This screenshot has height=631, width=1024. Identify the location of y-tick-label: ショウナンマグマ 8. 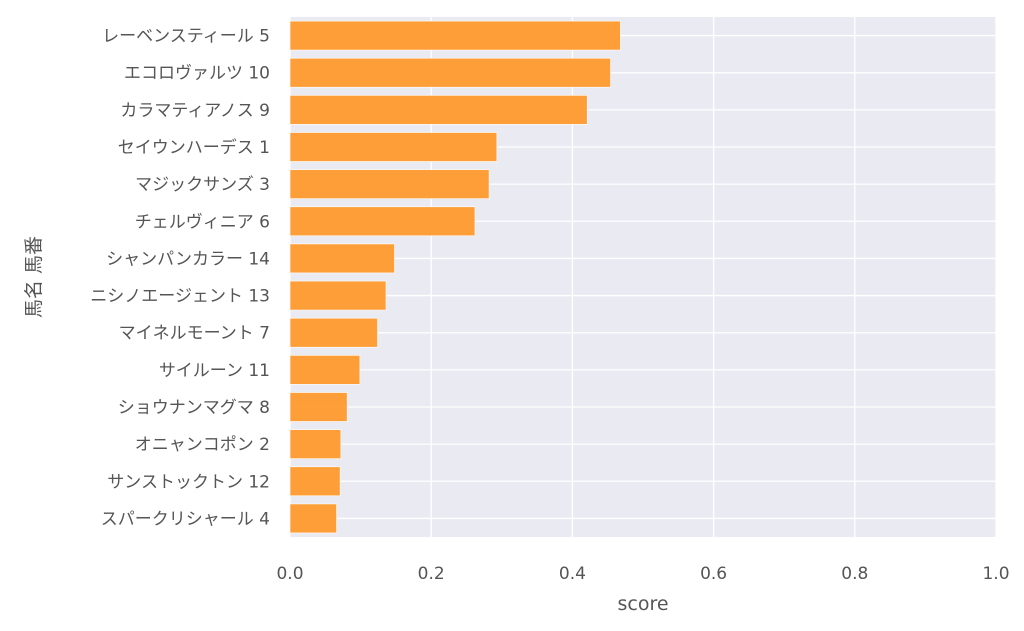
(194, 408).